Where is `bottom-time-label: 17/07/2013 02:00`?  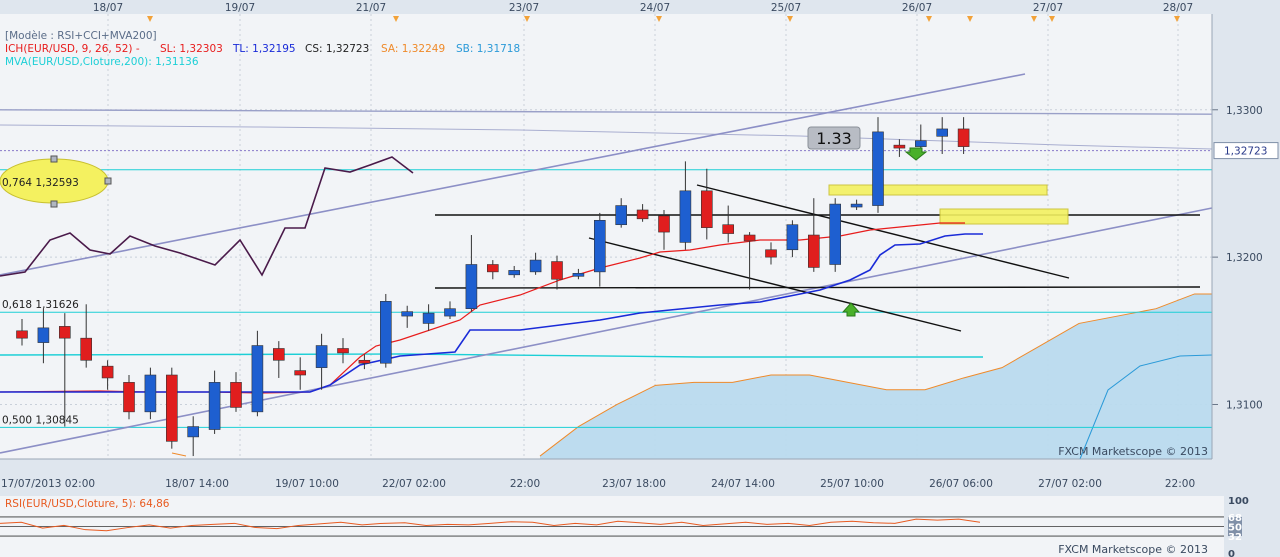 bottom-time-label: 17/07/2013 02:00 is located at coordinates (48, 484).